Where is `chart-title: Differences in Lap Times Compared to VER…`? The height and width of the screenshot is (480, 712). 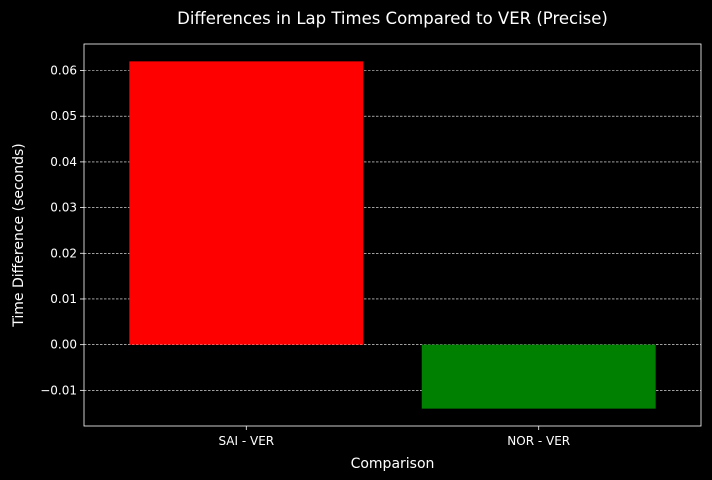
chart-title: Differences in Lap Times Compared to VER… is located at coordinates (392, 18).